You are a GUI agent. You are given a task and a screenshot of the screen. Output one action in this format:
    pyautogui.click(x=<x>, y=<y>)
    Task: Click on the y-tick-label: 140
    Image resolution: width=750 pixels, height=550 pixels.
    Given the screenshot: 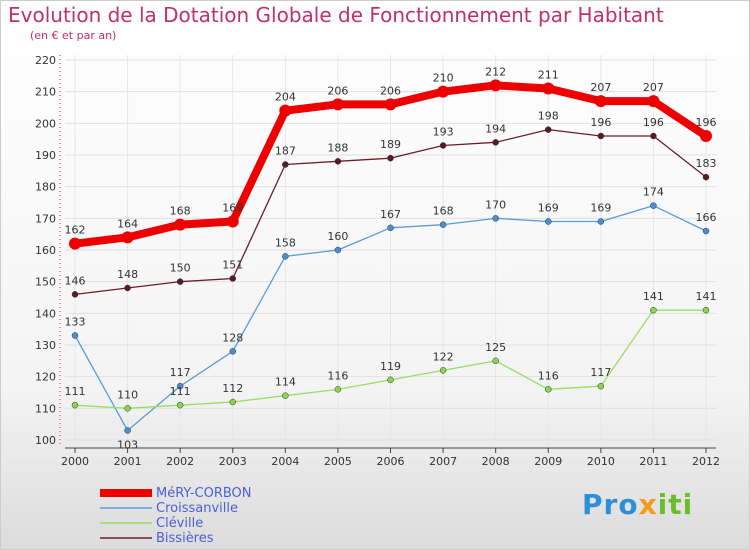 What is the action you would take?
    pyautogui.click(x=45, y=313)
    